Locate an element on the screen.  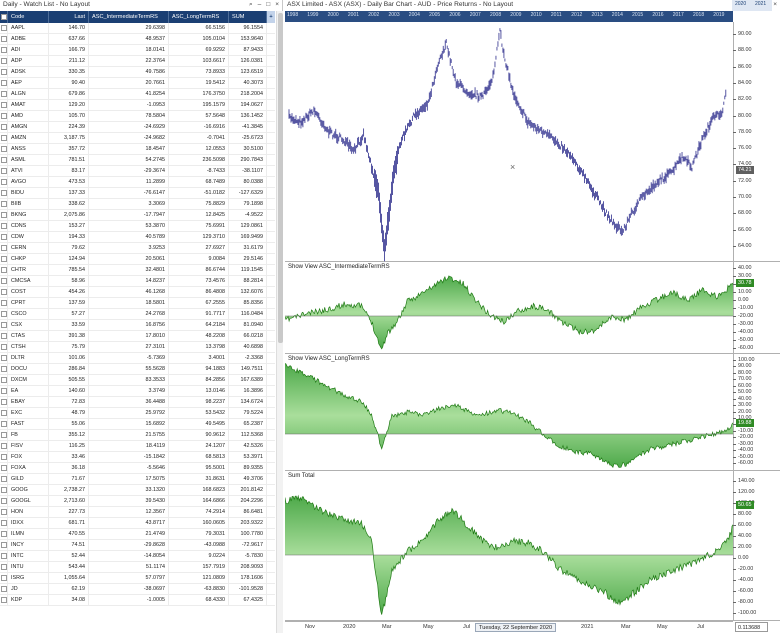
table-row: CSX 33.59 16.8756 64.2184 81.0940 is located at coordinates (137, 325).